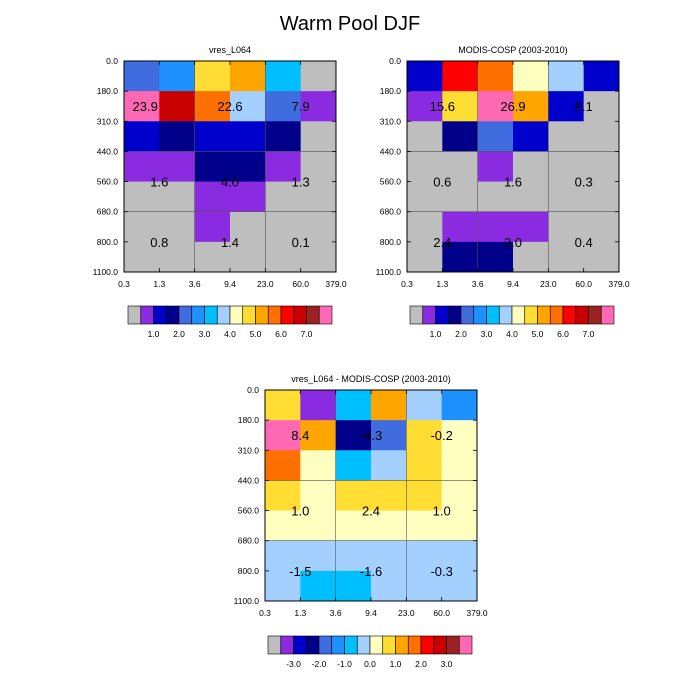 The height and width of the screenshot is (700, 700). I want to click on data-label: 1.4, so click(230, 242).